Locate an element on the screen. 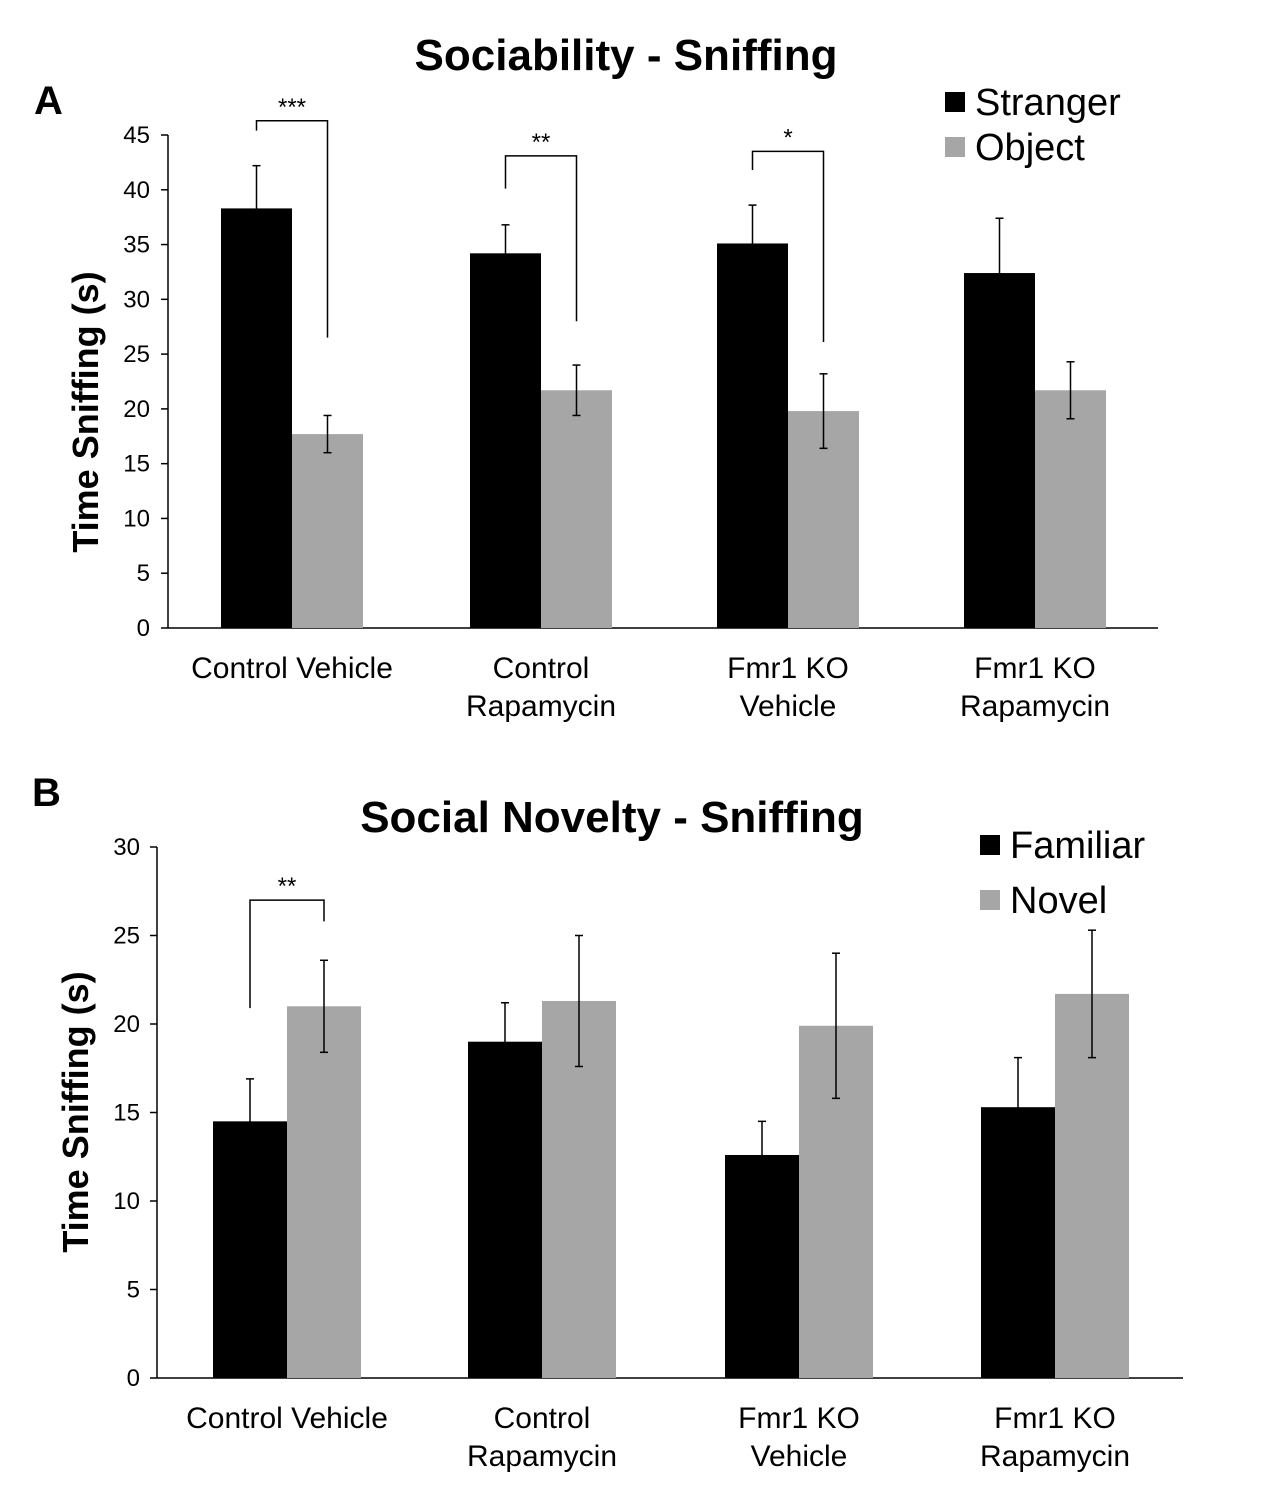  chart-a-ytick-label: 45 is located at coordinates (136, 135).